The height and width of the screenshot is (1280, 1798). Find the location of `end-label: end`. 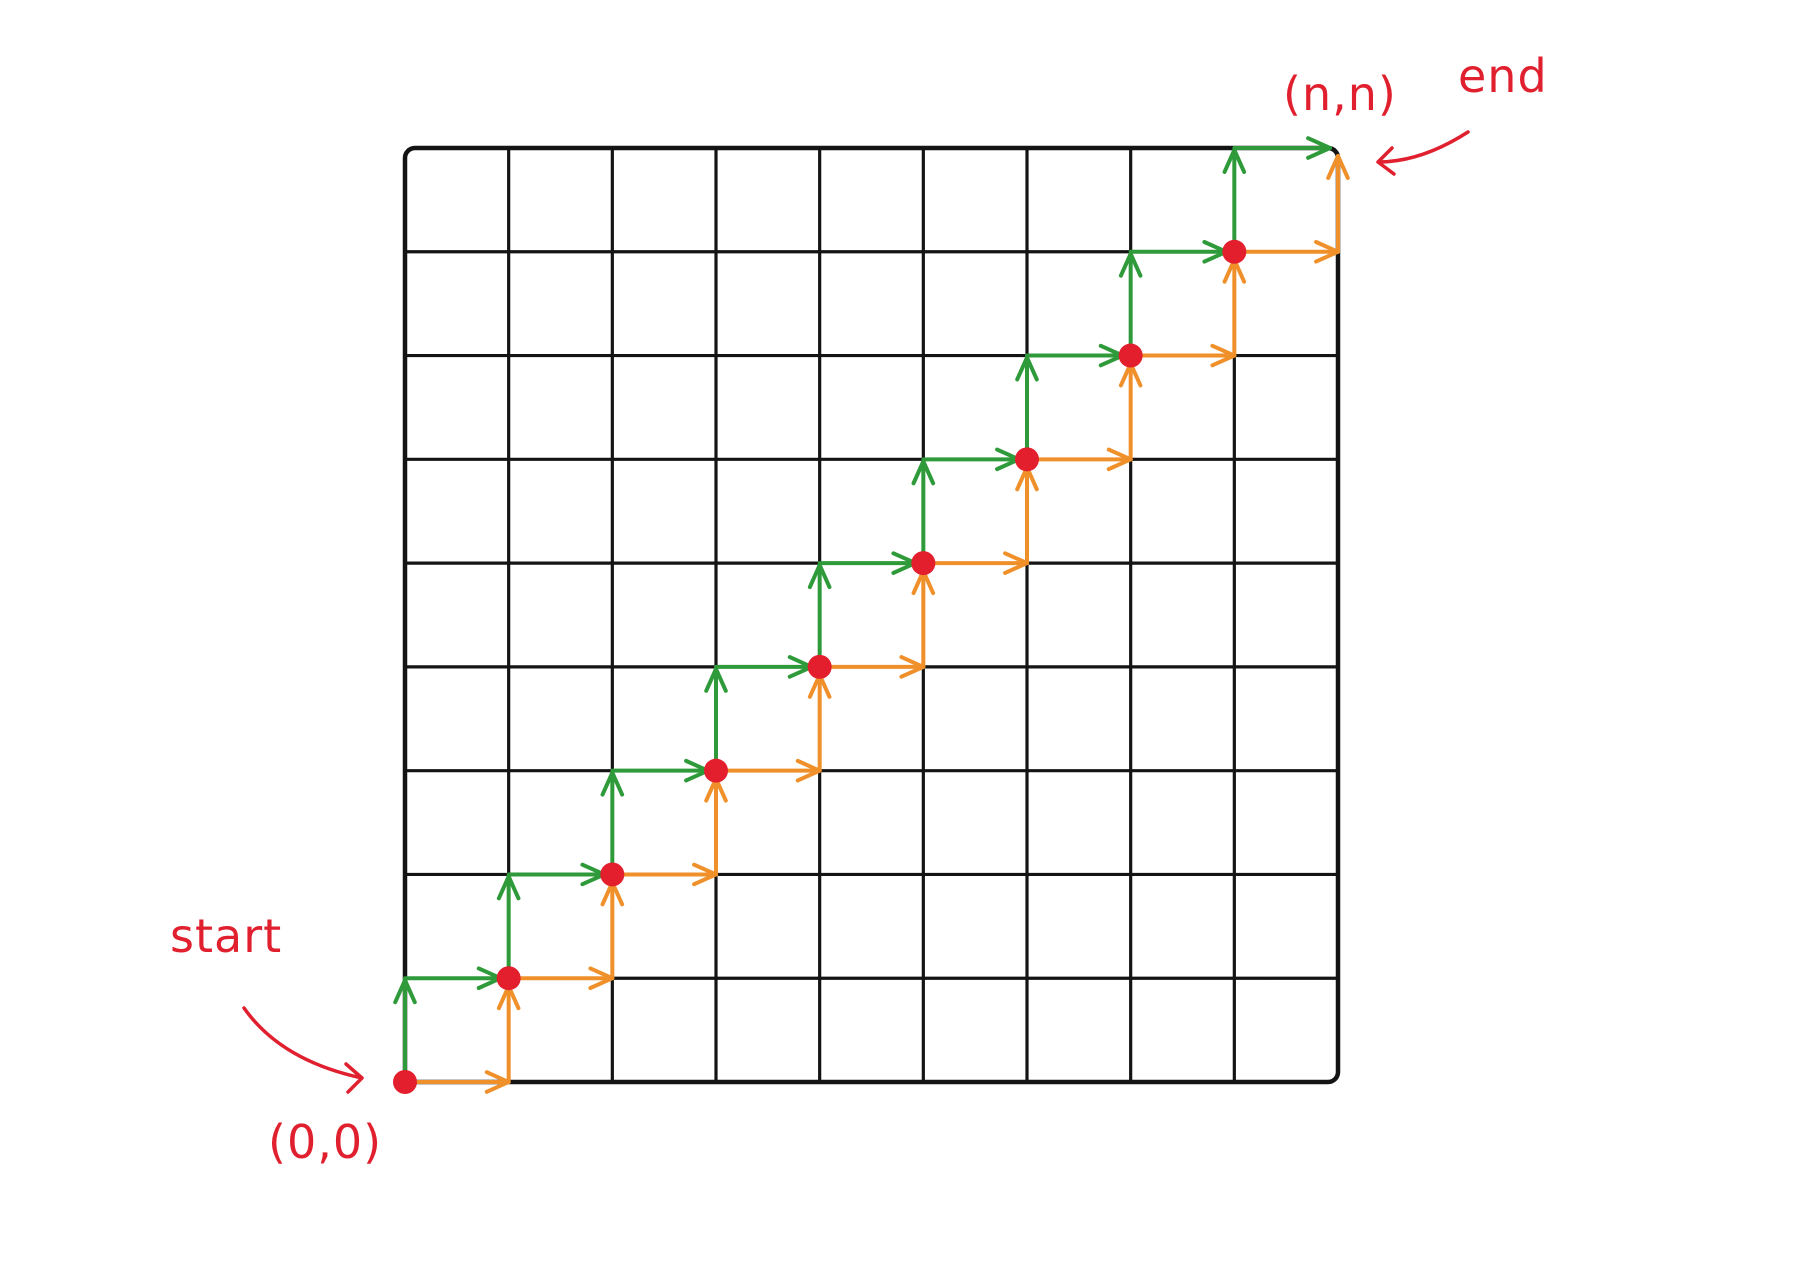

end-label: end is located at coordinates (1503, 76).